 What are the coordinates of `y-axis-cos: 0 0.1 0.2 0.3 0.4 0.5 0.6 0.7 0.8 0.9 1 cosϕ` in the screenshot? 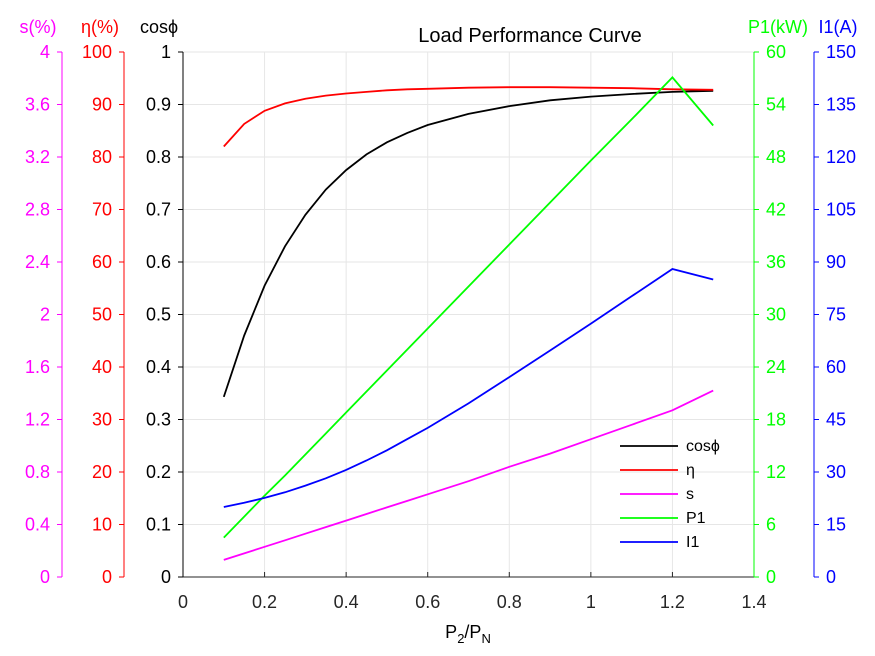 It's located at (162, 302).